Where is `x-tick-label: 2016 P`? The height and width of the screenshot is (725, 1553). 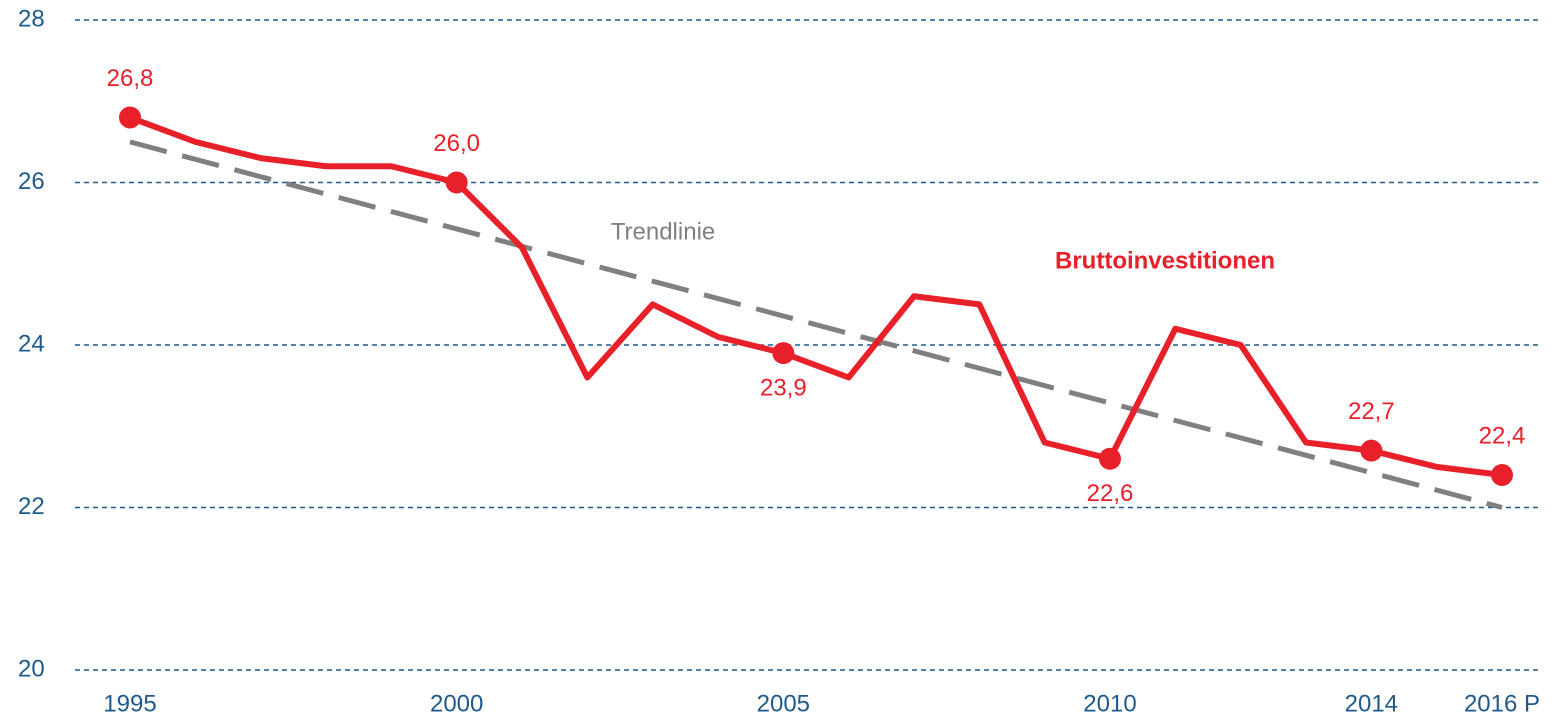
x-tick-label: 2016 P is located at coordinates (1502, 703).